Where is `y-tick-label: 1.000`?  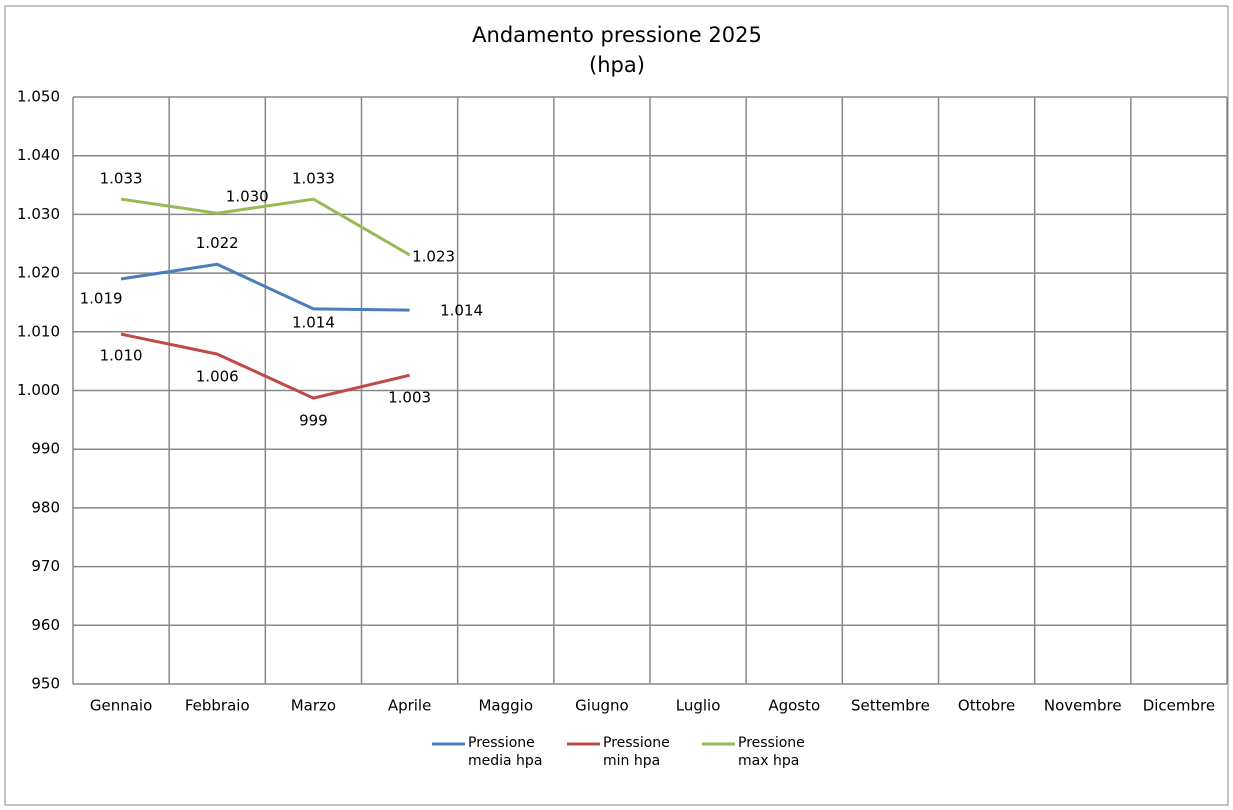 y-tick-label: 1.000 is located at coordinates (38, 390).